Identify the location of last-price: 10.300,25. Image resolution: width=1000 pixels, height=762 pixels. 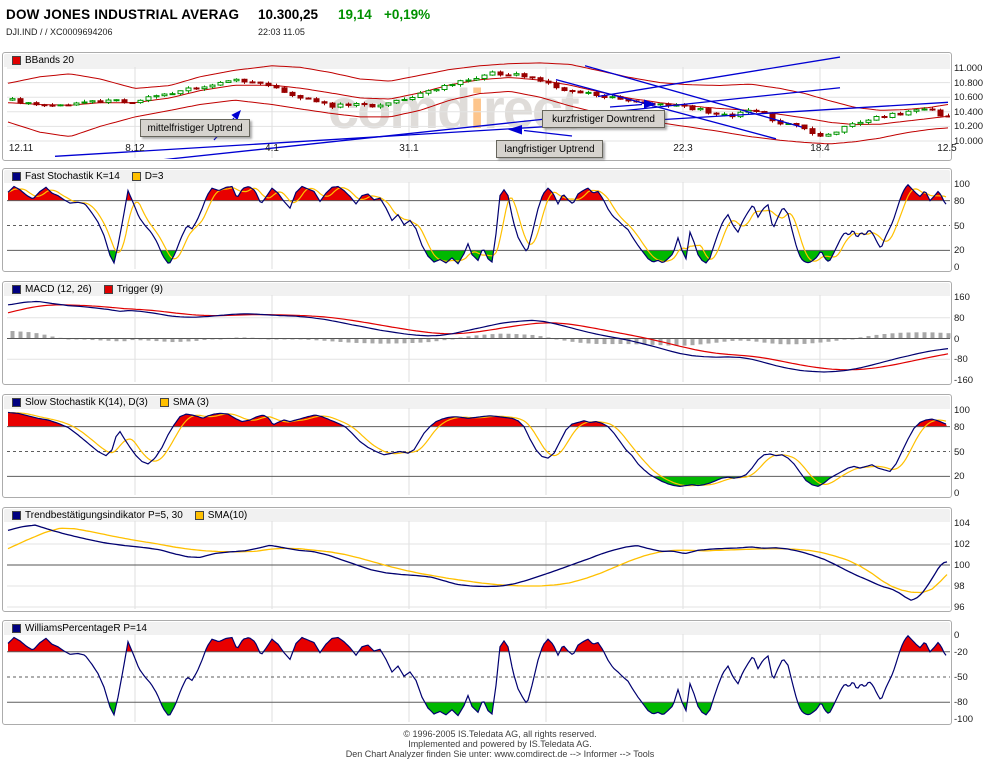
(288, 14).